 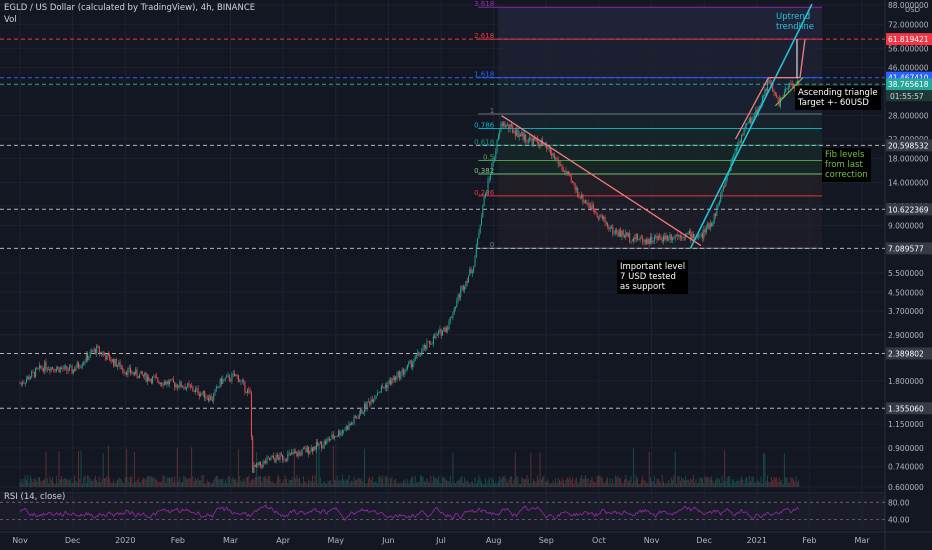 I want to click on time-tick-label: Sep, so click(x=546, y=540).